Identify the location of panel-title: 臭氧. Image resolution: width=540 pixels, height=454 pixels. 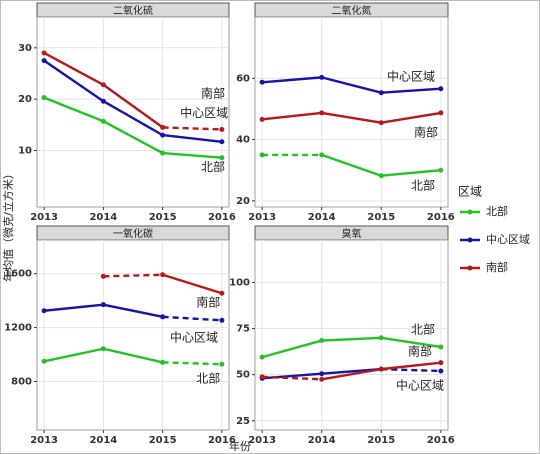
(352, 233).